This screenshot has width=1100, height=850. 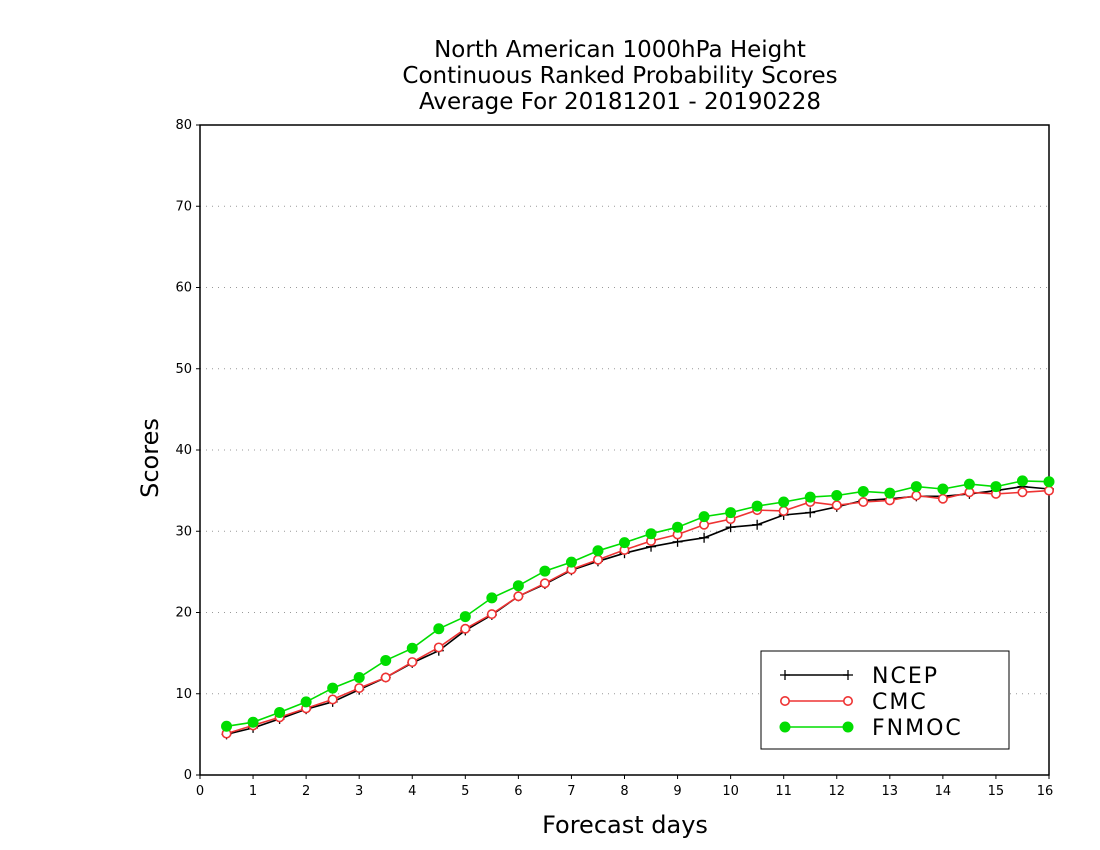 I want to click on y-tick-label-70: 70, so click(x=183, y=206).